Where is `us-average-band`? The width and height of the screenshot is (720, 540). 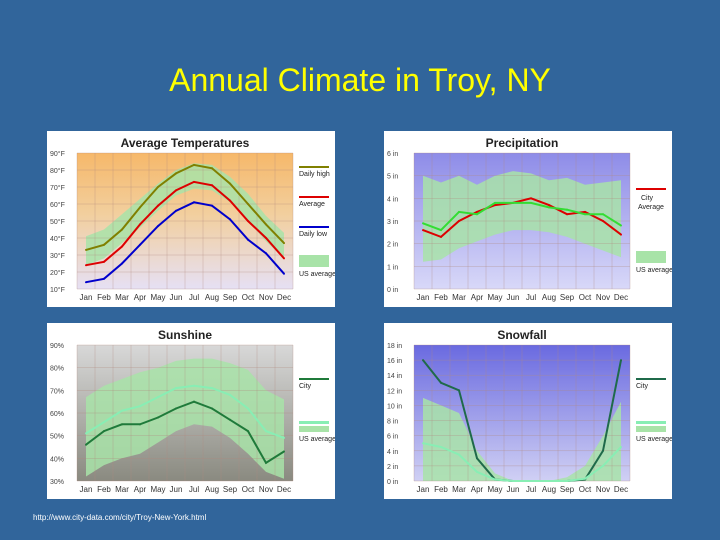 us-average-band is located at coordinates (522, 439).